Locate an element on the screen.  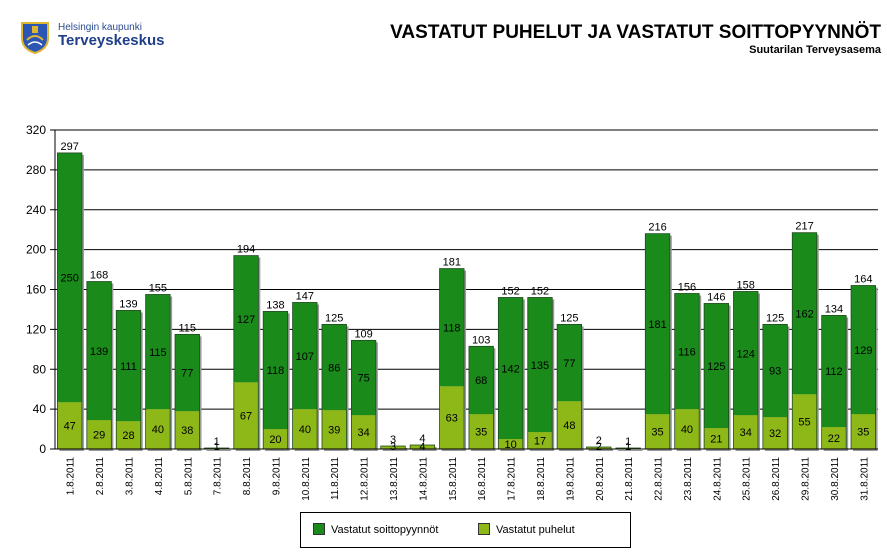
x-tick-label: 7.8.2011 is located at coordinates (218, 476).